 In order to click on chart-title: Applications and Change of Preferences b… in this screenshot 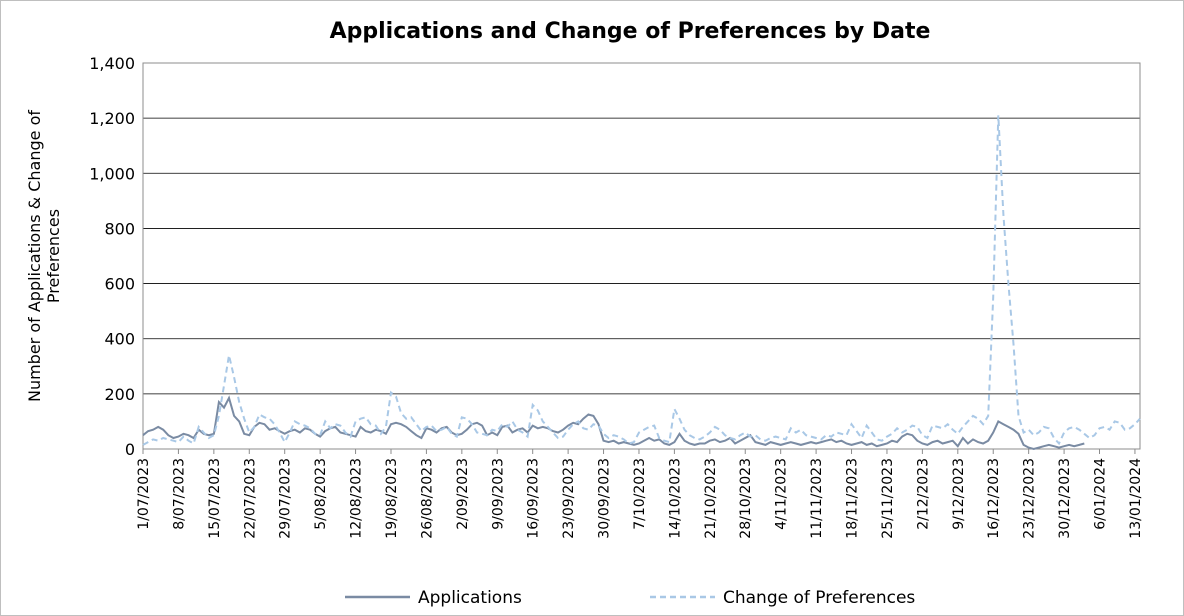, I will do `click(630, 31)`.